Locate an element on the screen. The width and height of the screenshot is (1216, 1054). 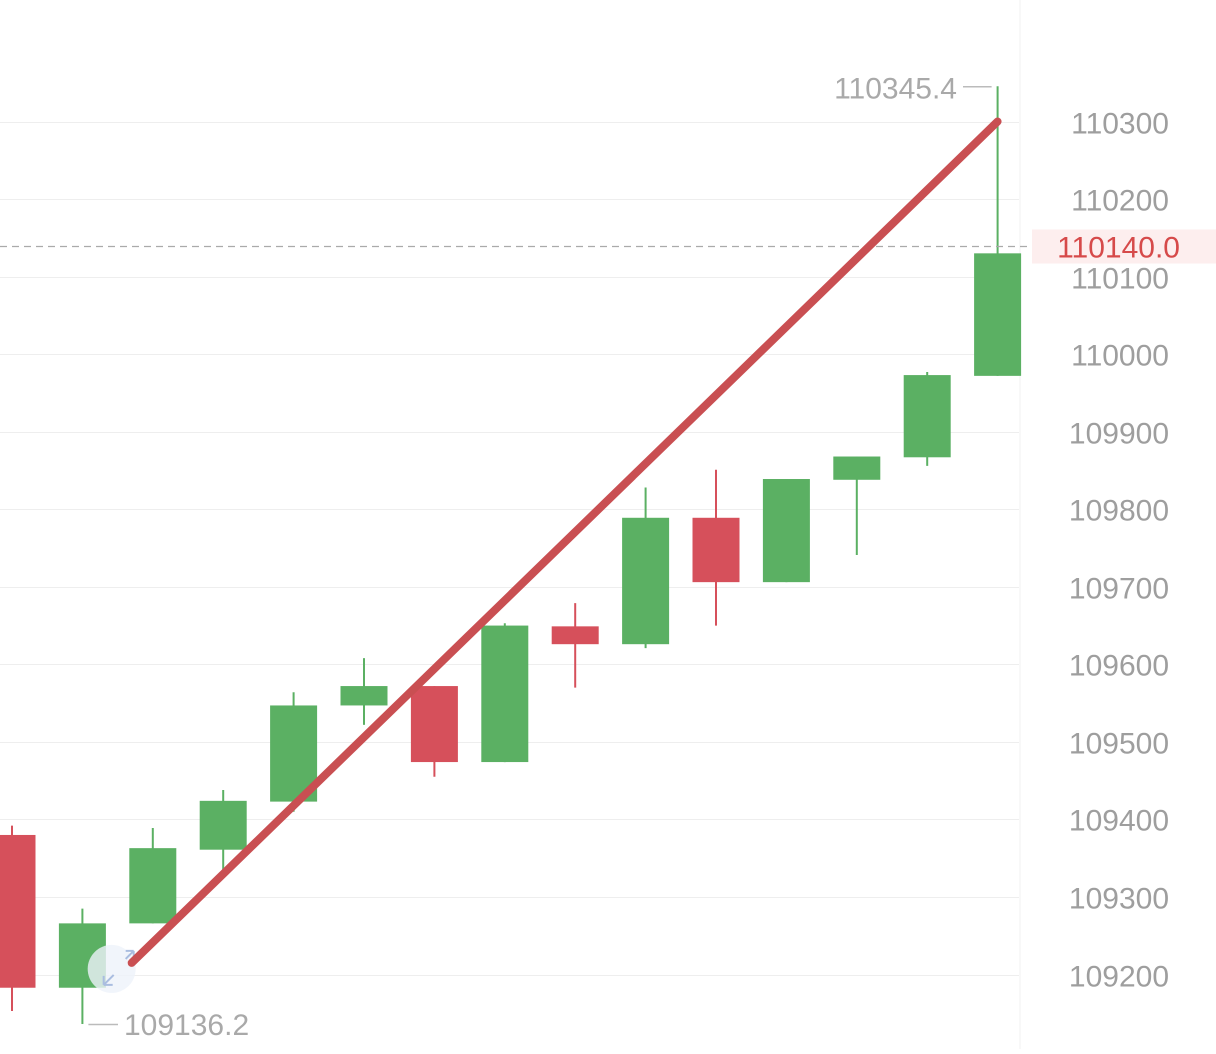
y-tick-label: 109500 is located at coordinates (1119, 744).